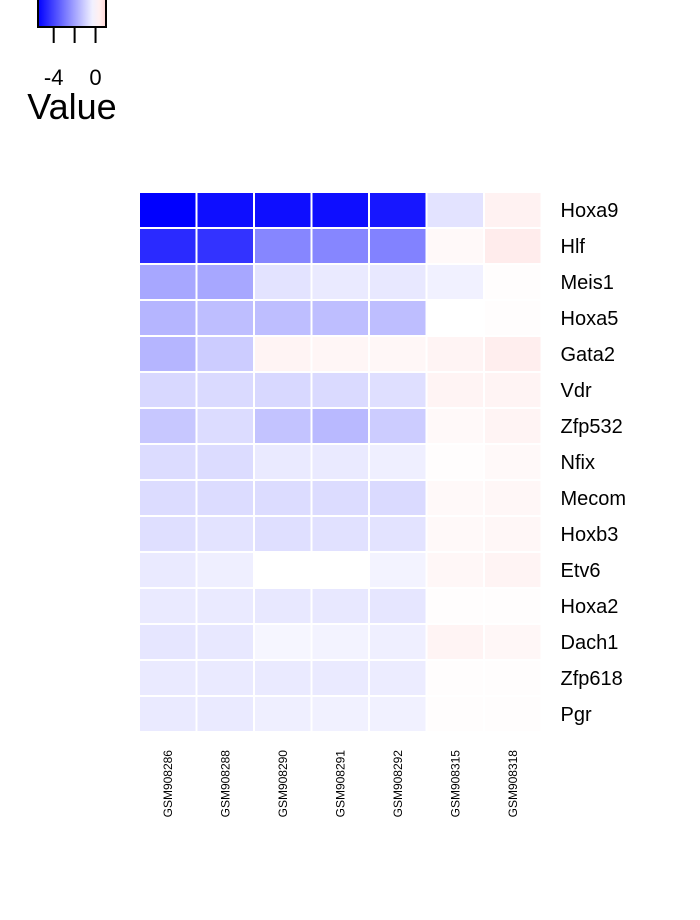 Image resolution: width=700 pixels, height=920 pixels. What do you see at coordinates (573, 247) in the screenshot?
I see `row-label: Hlf` at bounding box center [573, 247].